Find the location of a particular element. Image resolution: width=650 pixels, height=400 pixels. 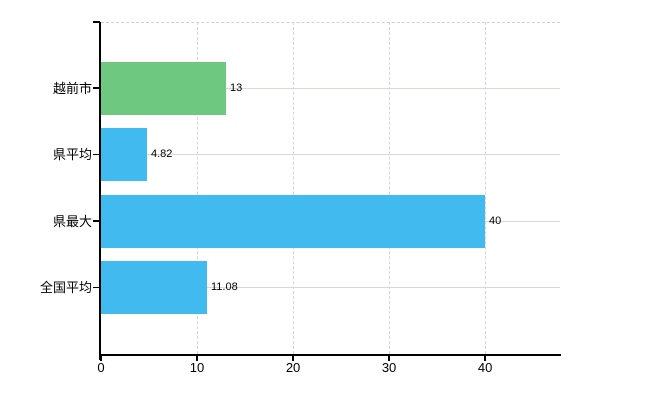

category-label: 越前市 is located at coordinates (72, 88).